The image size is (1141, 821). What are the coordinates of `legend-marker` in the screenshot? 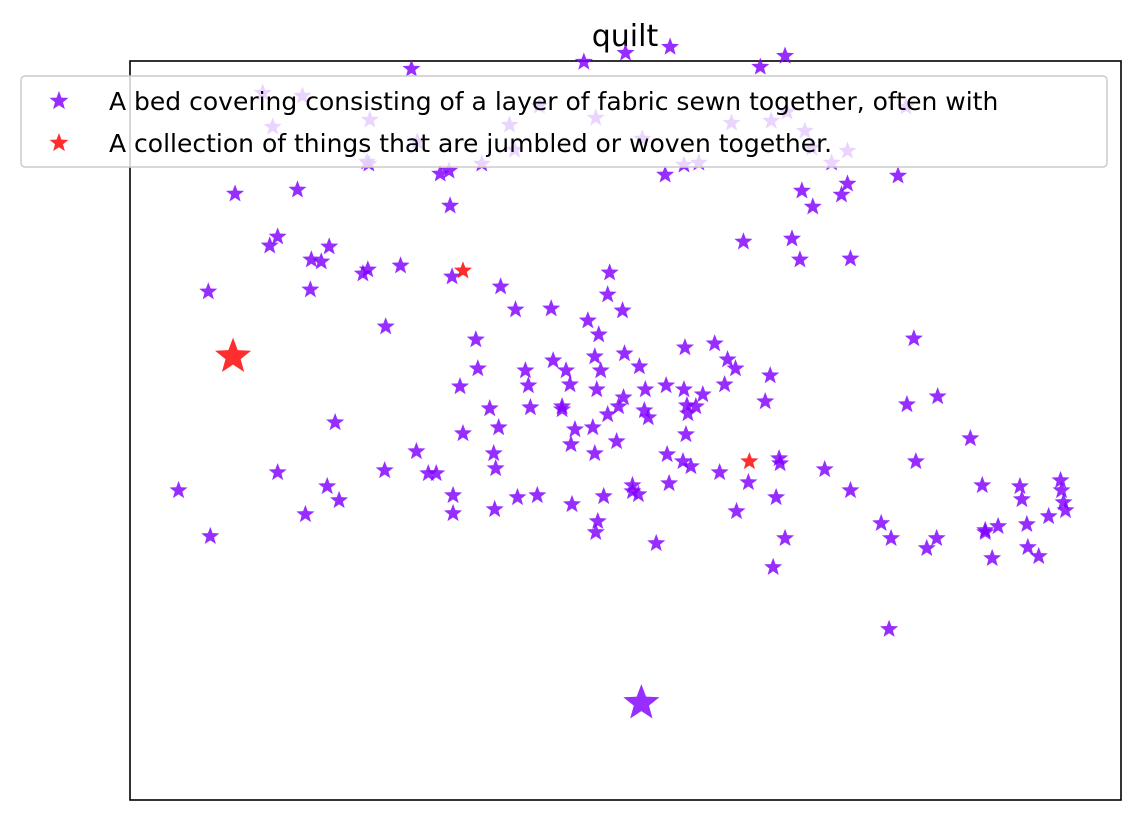 It's located at (59, 142).